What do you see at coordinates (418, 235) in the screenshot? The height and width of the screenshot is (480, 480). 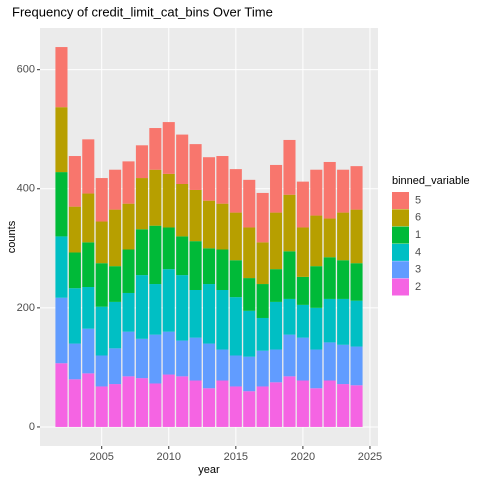 I see `legend-label: 1` at bounding box center [418, 235].